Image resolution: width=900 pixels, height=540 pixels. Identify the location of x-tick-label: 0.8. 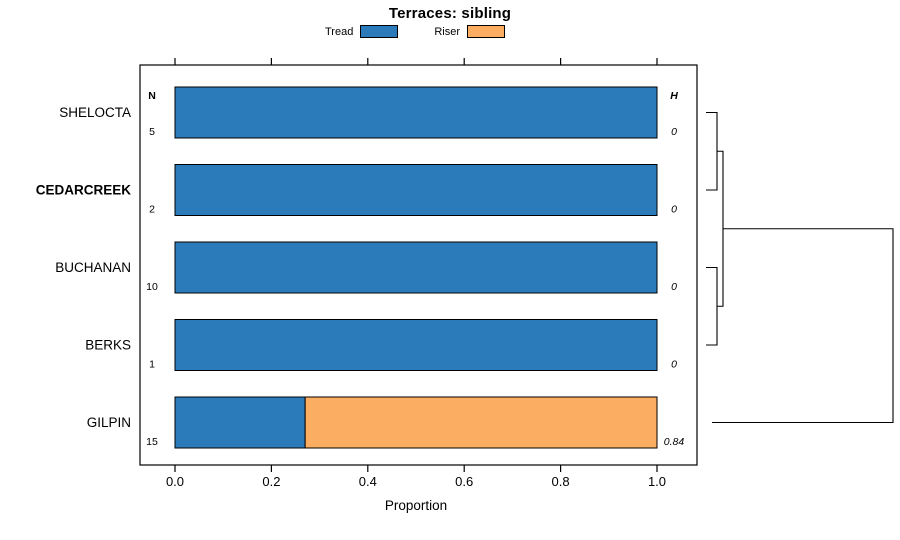
(561, 481).